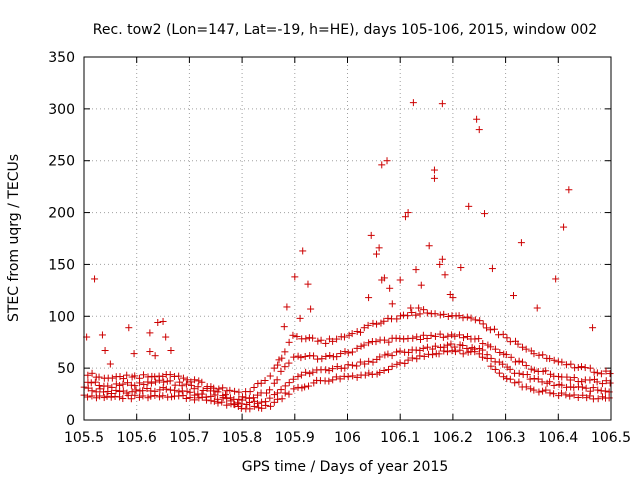  What do you see at coordinates (61, 317) in the screenshot?
I see `y-tick-label: 100` at bounding box center [61, 317].